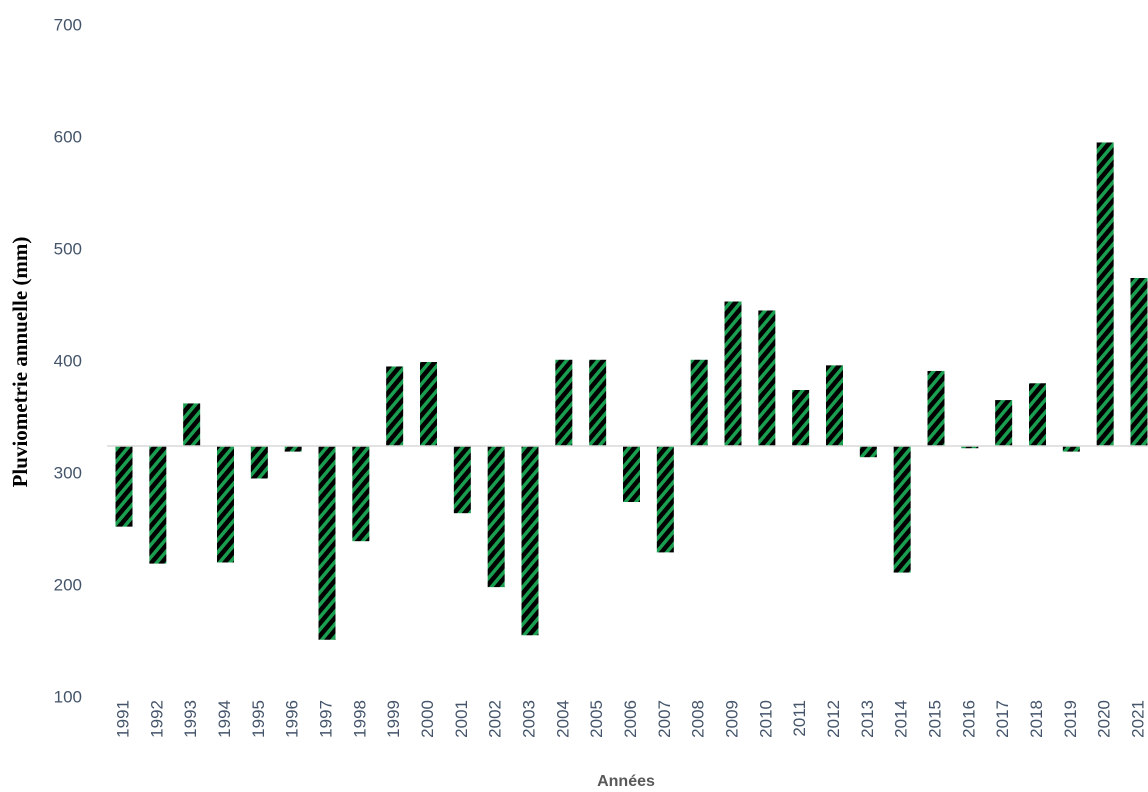  I want to click on x-tick-label: 1995, so click(258, 719).